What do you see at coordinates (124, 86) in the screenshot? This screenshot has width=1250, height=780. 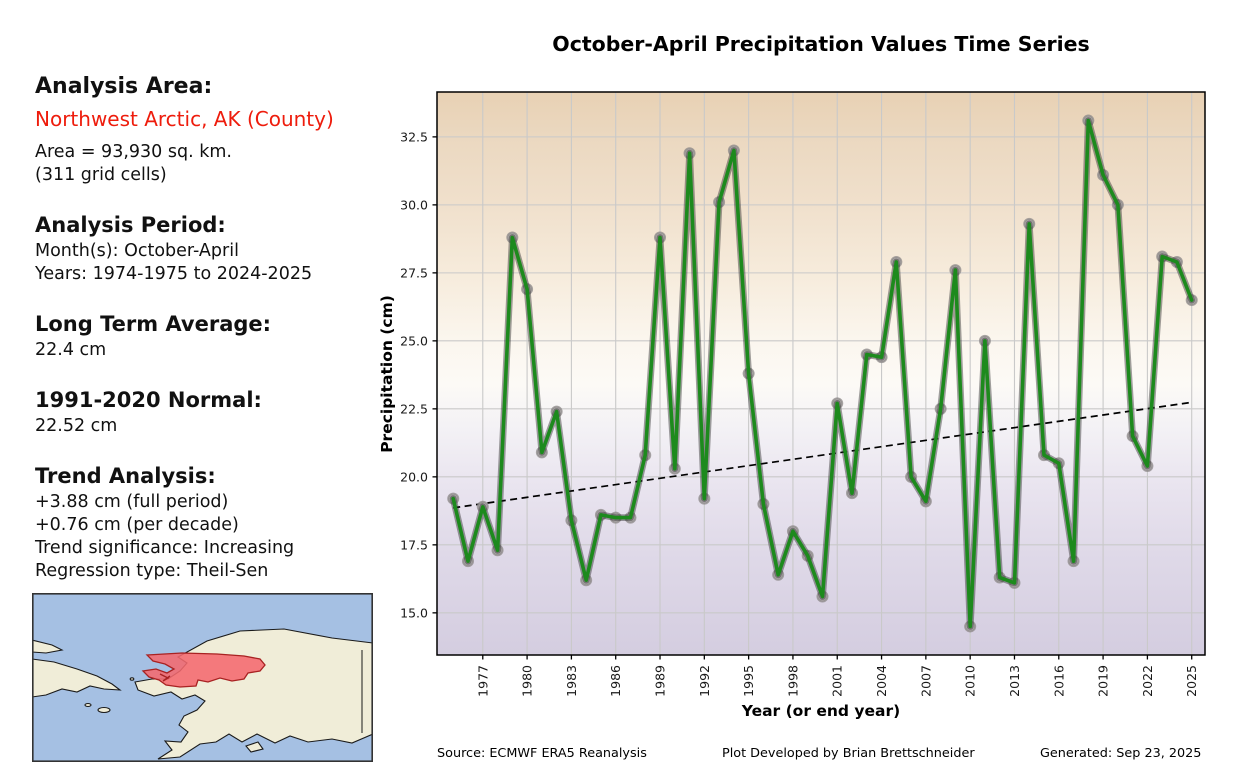 I see `analysis-area-label: Analysis Area:` at bounding box center [124, 86].